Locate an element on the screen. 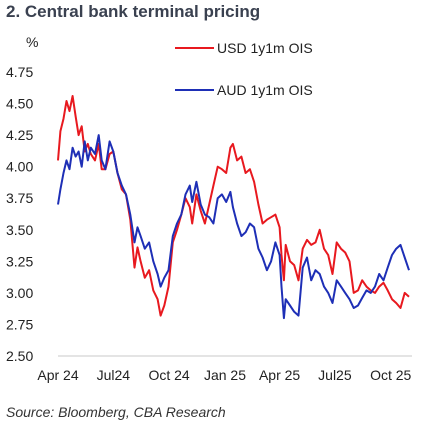 The image size is (440, 431). y-tick-label: 3.00 is located at coordinates (19, 293).